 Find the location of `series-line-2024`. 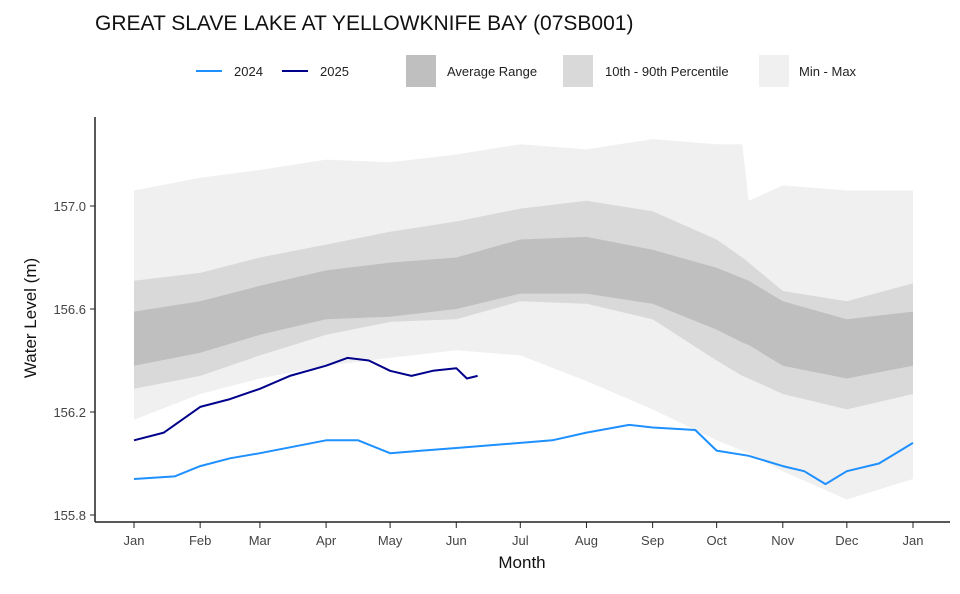

series-line-2024 is located at coordinates (523, 454).